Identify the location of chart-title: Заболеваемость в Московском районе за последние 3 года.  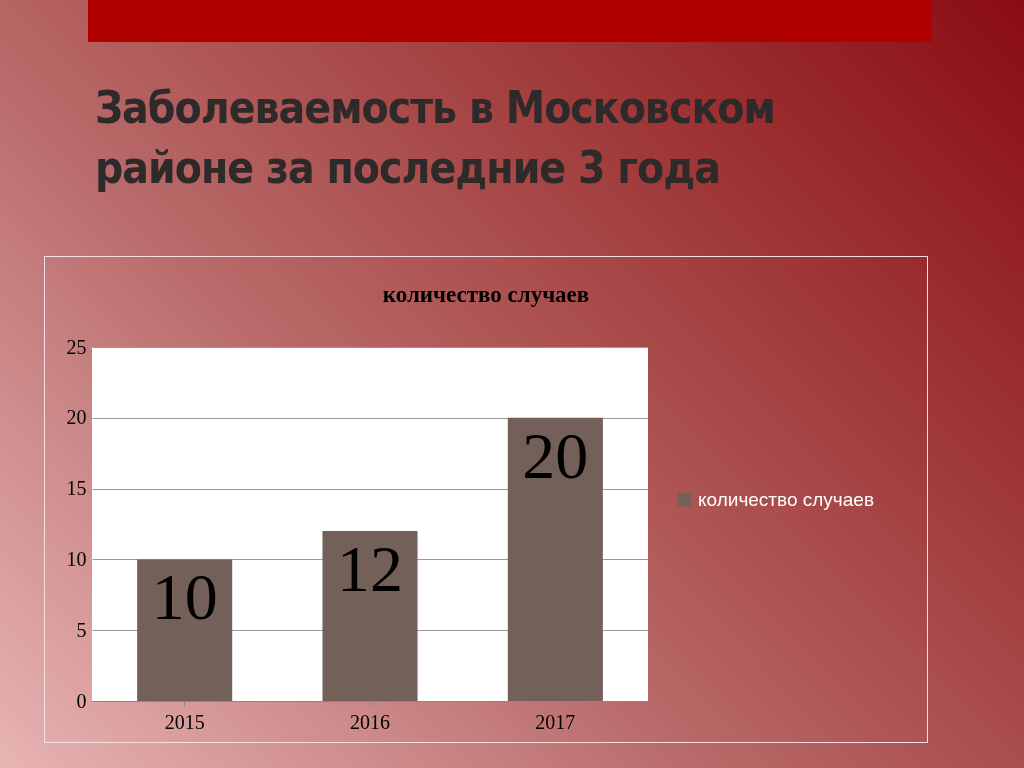
(435, 138).